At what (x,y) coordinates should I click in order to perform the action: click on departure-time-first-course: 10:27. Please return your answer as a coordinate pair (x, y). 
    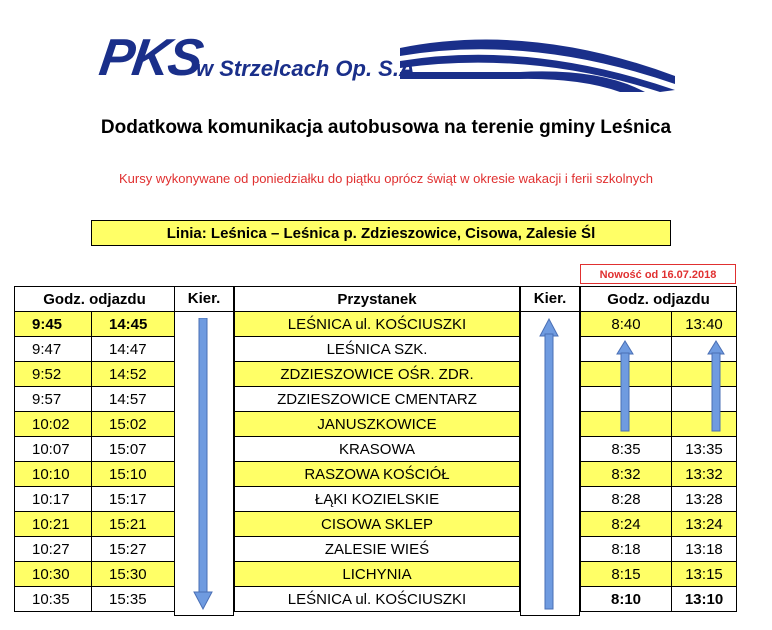
    Looking at the image, I should click on (53, 549).